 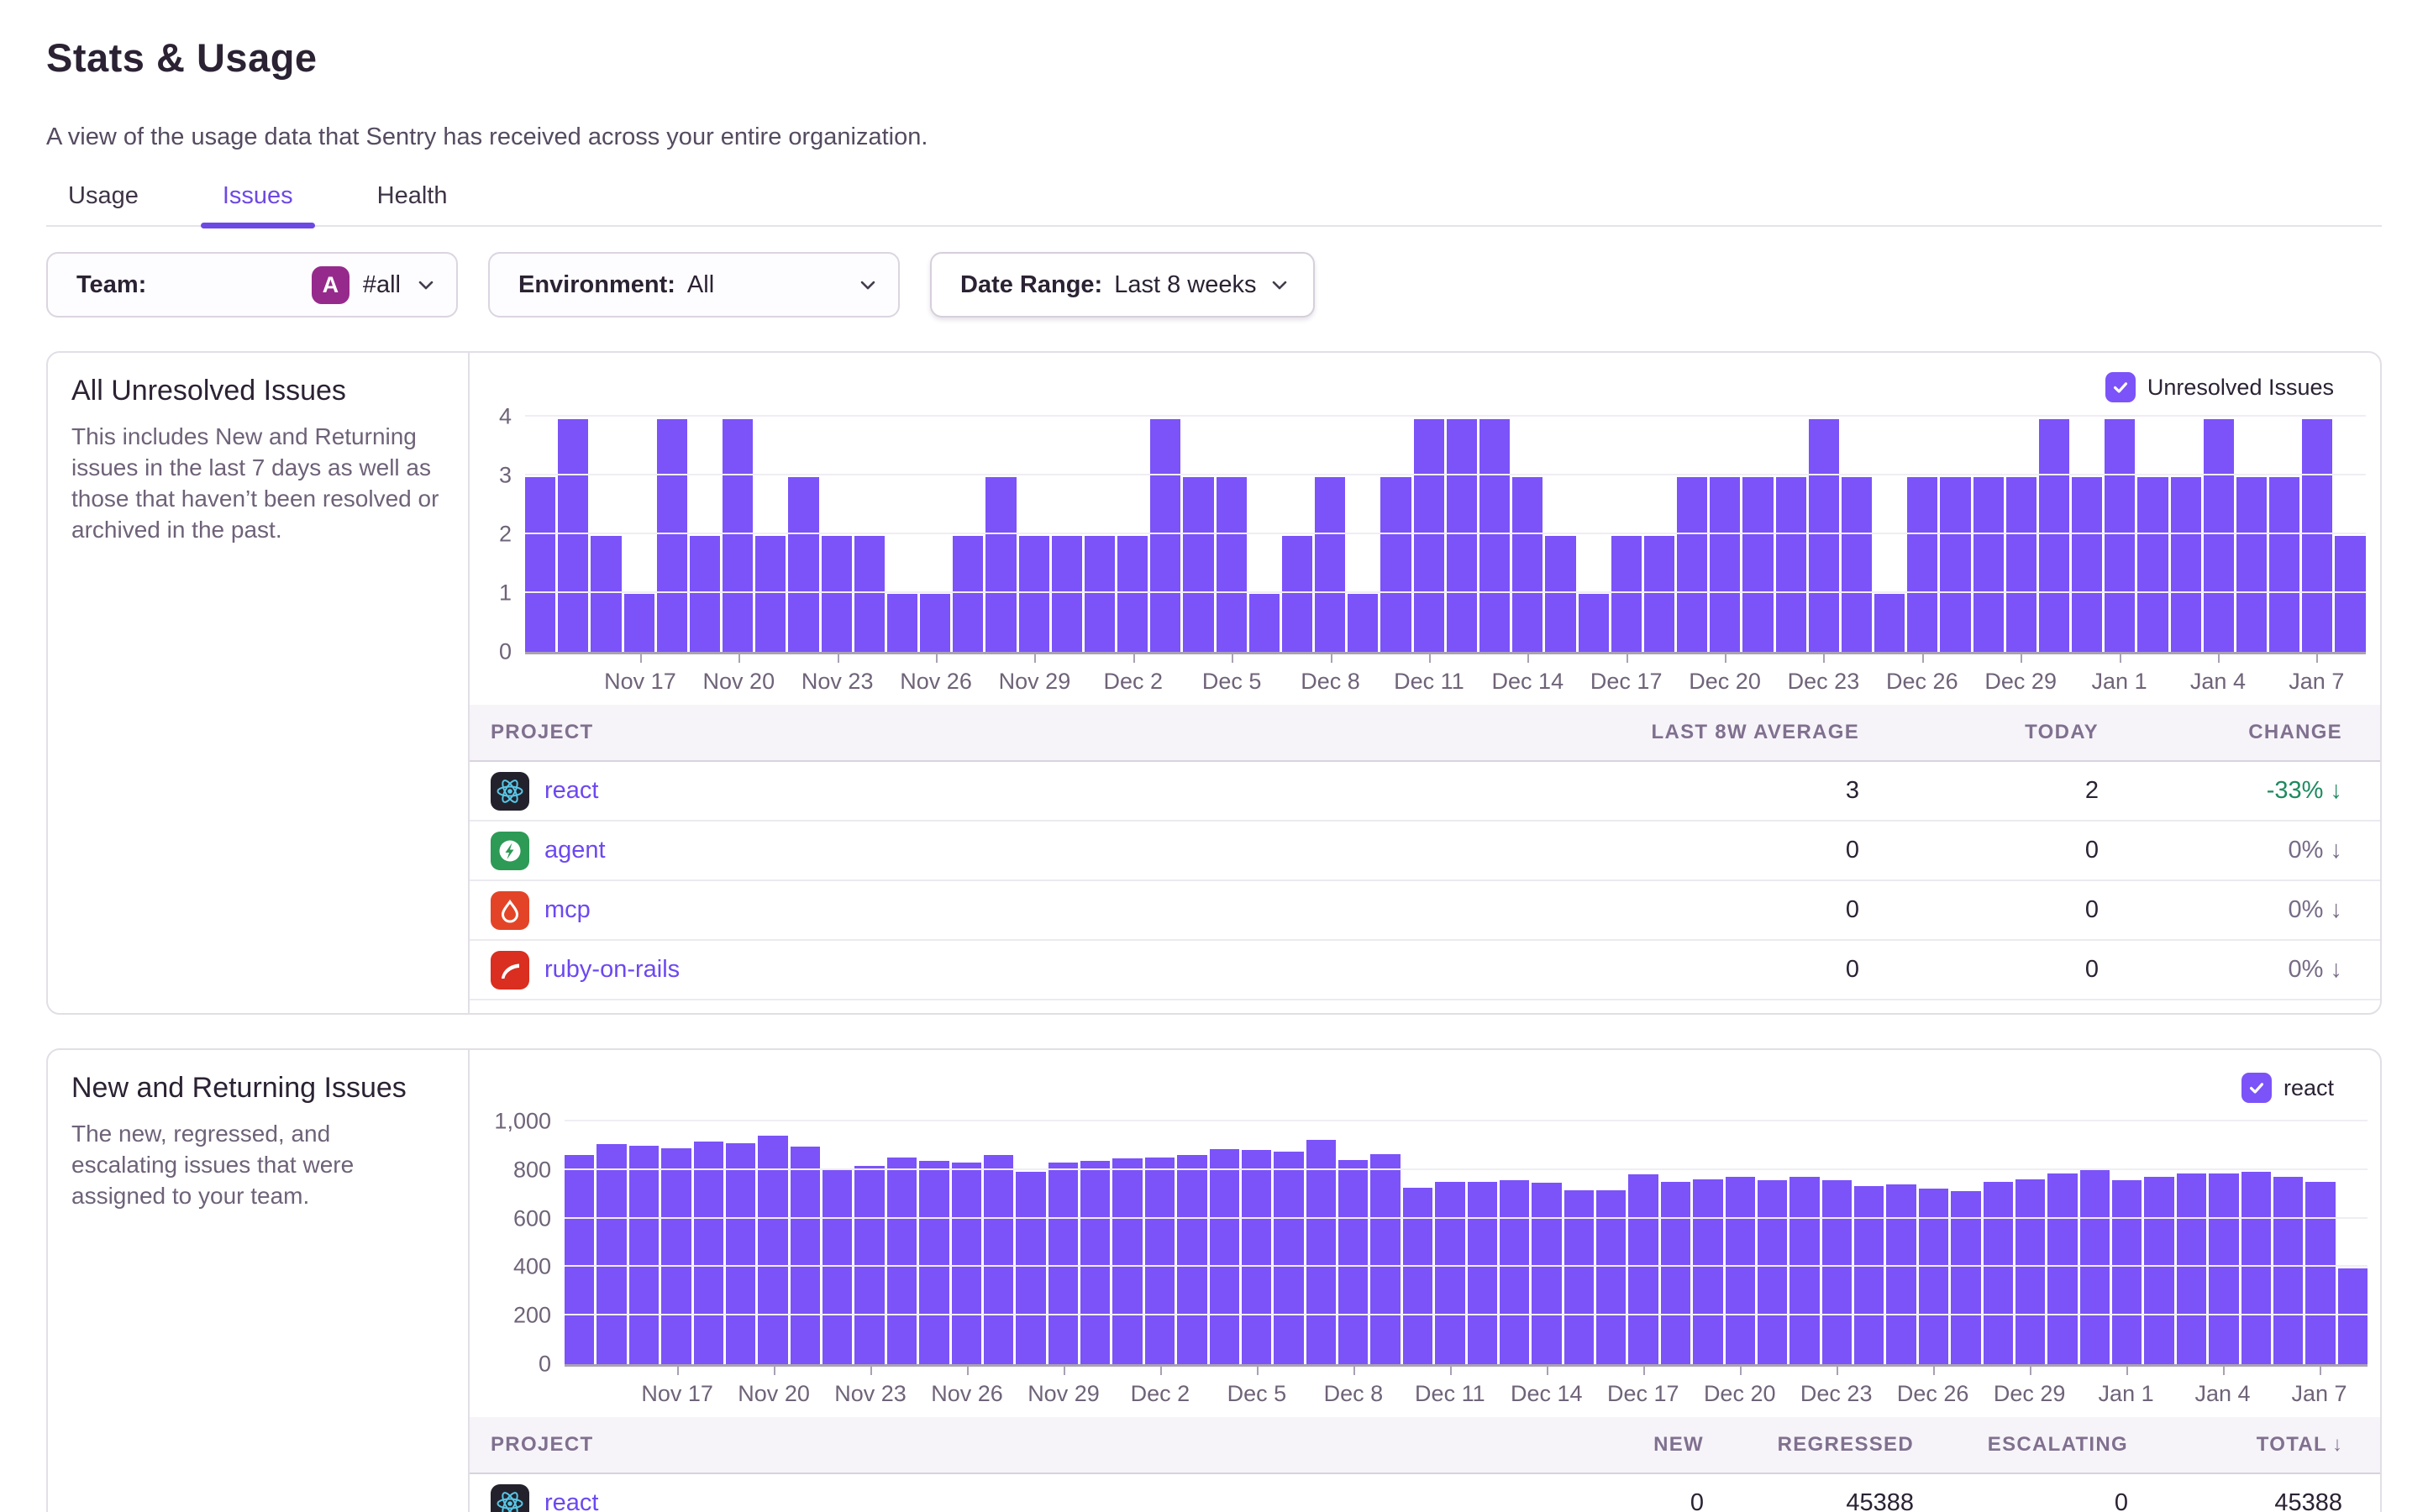 I want to click on x-axis-tick-label: Dec 11, so click(x=1429, y=681).